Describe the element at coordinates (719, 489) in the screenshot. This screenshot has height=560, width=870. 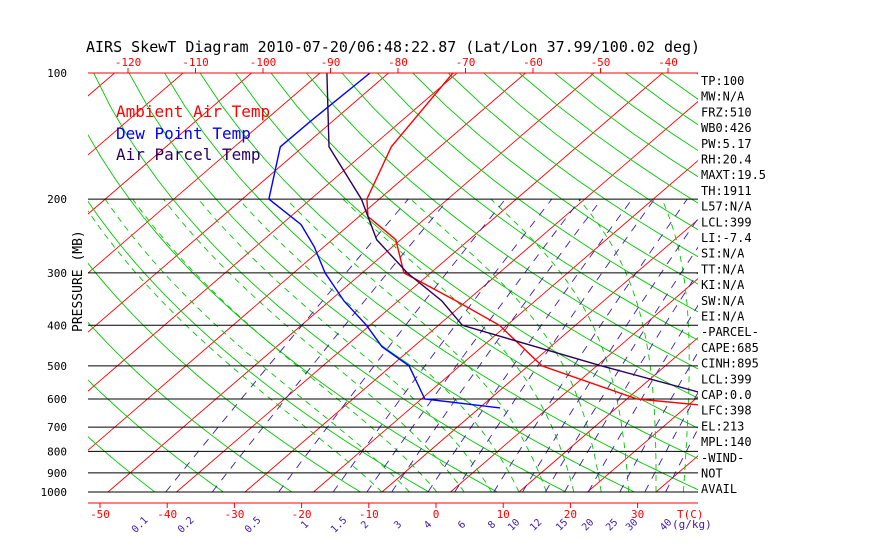
I see `index-label: AVAIL` at that location.